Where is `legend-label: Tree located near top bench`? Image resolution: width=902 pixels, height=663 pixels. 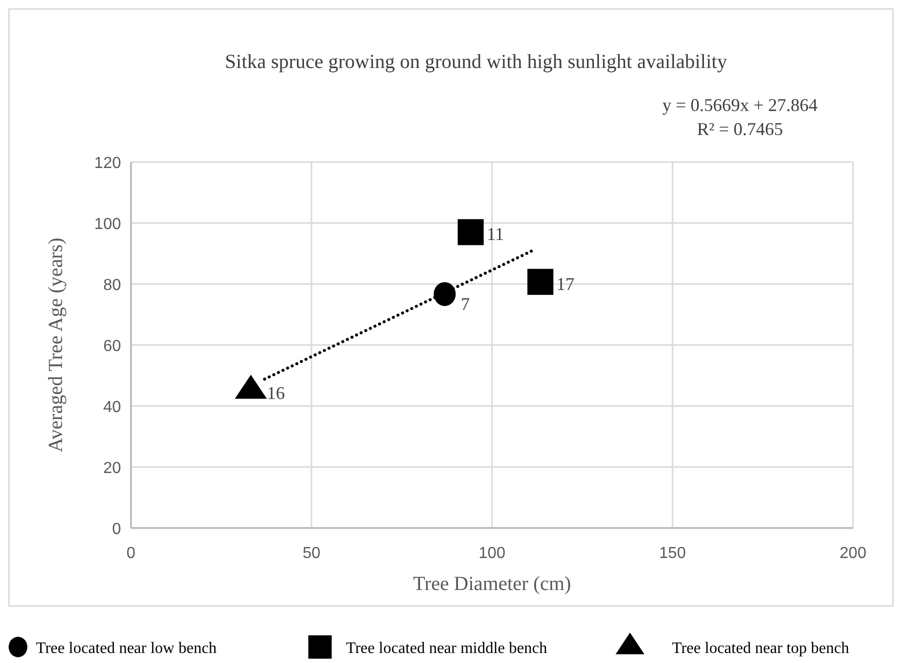
legend-label: Tree located near top bench is located at coordinates (761, 648).